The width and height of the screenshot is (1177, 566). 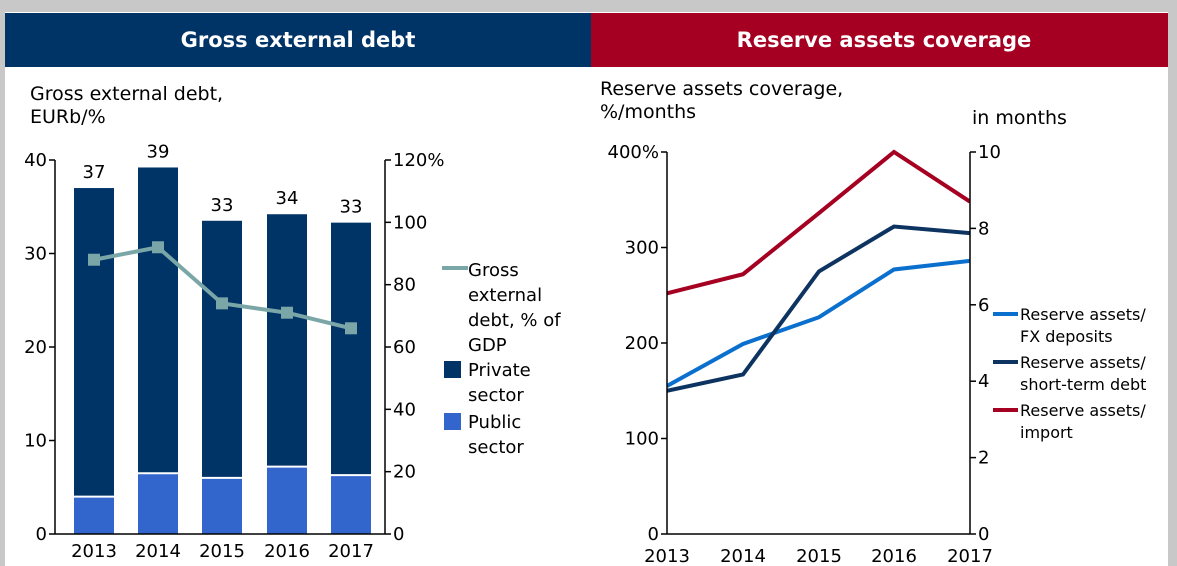 What do you see at coordinates (1083, 410) in the screenshot?
I see `legend-label-2: Reserve assets/` at bounding box center [1083, 410].